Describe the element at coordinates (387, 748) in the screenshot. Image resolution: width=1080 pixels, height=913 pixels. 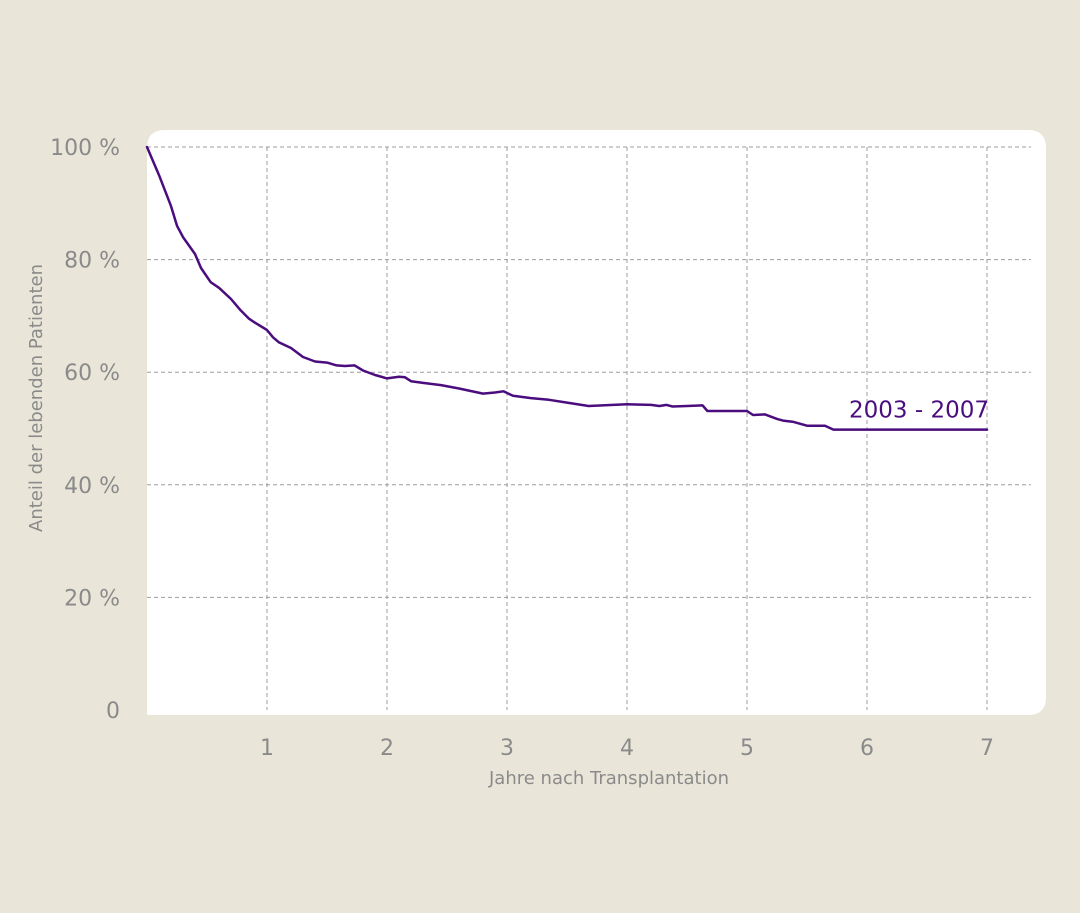
I see `x-tick-label-2: 2` at that location.